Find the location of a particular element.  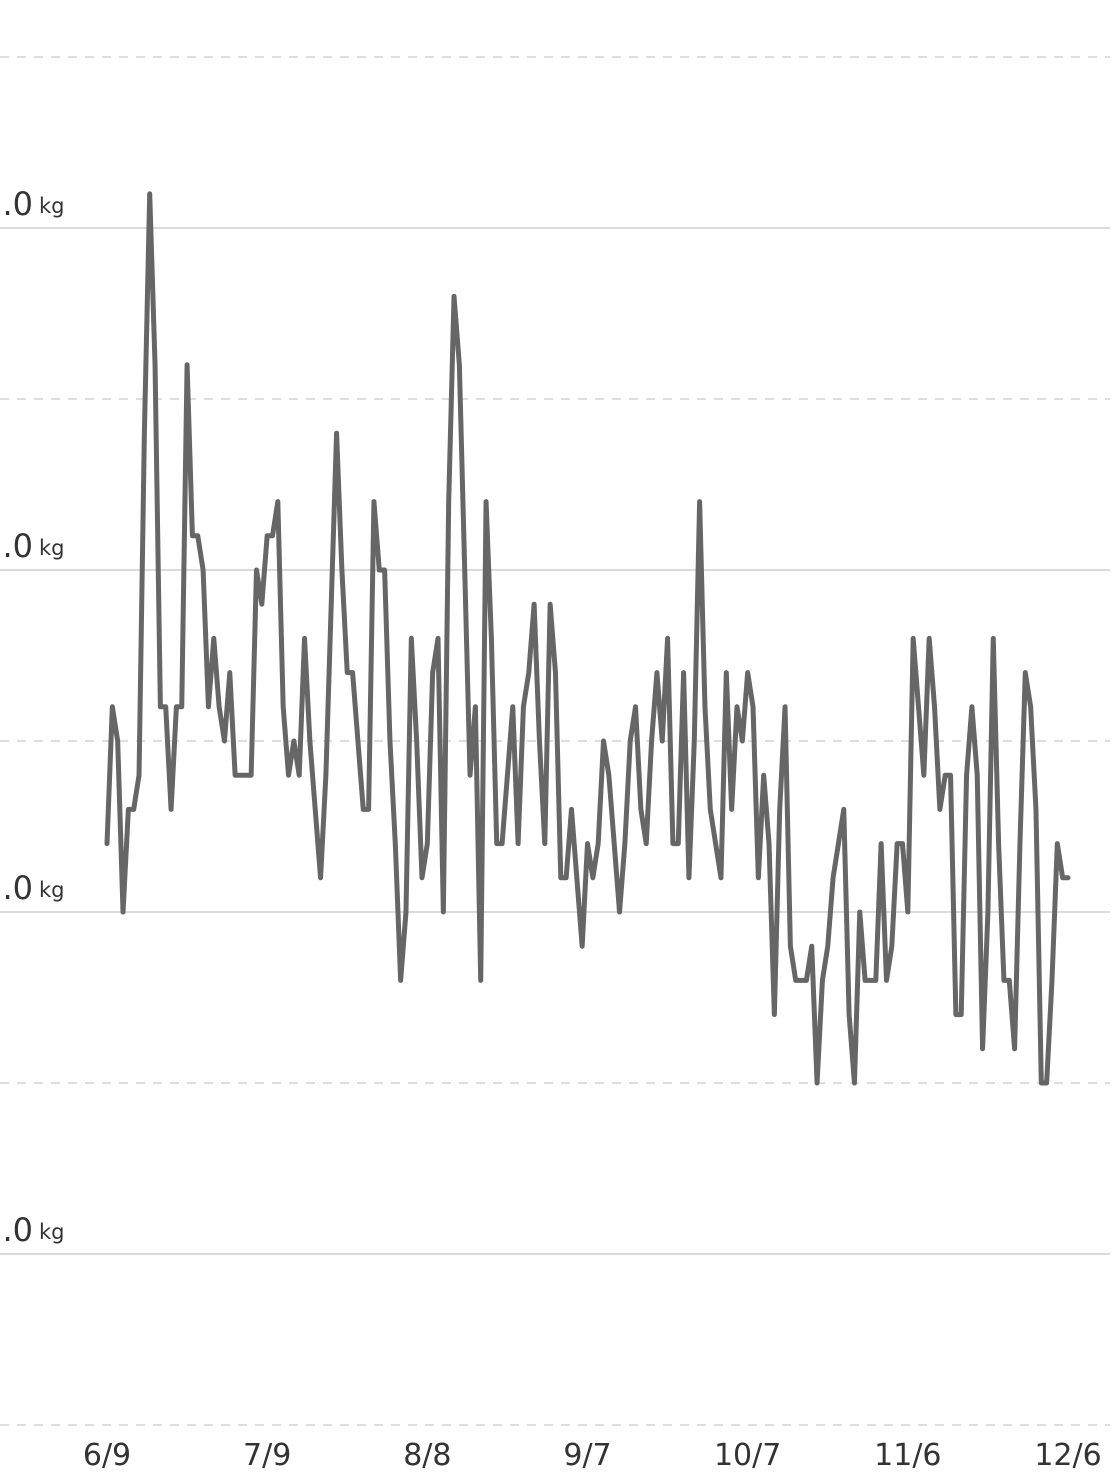

x-tick-label: 7/9 is located at coordinates (267, 1455).